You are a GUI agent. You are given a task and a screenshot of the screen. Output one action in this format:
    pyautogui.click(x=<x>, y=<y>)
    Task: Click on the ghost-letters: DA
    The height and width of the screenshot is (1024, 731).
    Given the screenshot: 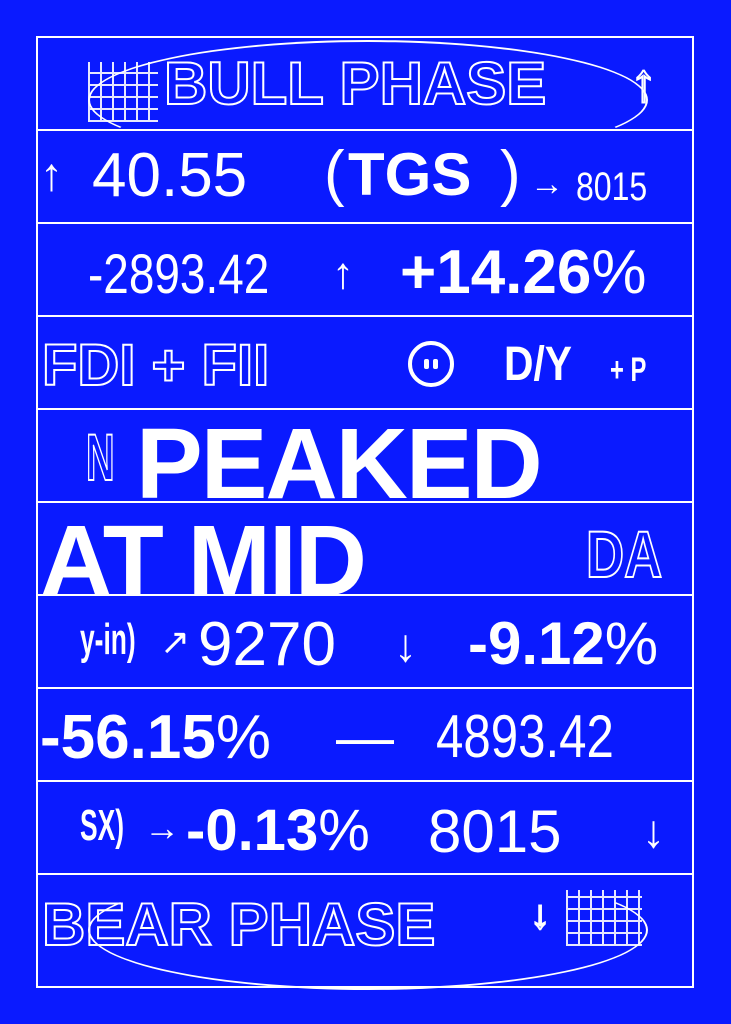 What is the action you would take?
    pyautogui.click(x=624, y=554)
    